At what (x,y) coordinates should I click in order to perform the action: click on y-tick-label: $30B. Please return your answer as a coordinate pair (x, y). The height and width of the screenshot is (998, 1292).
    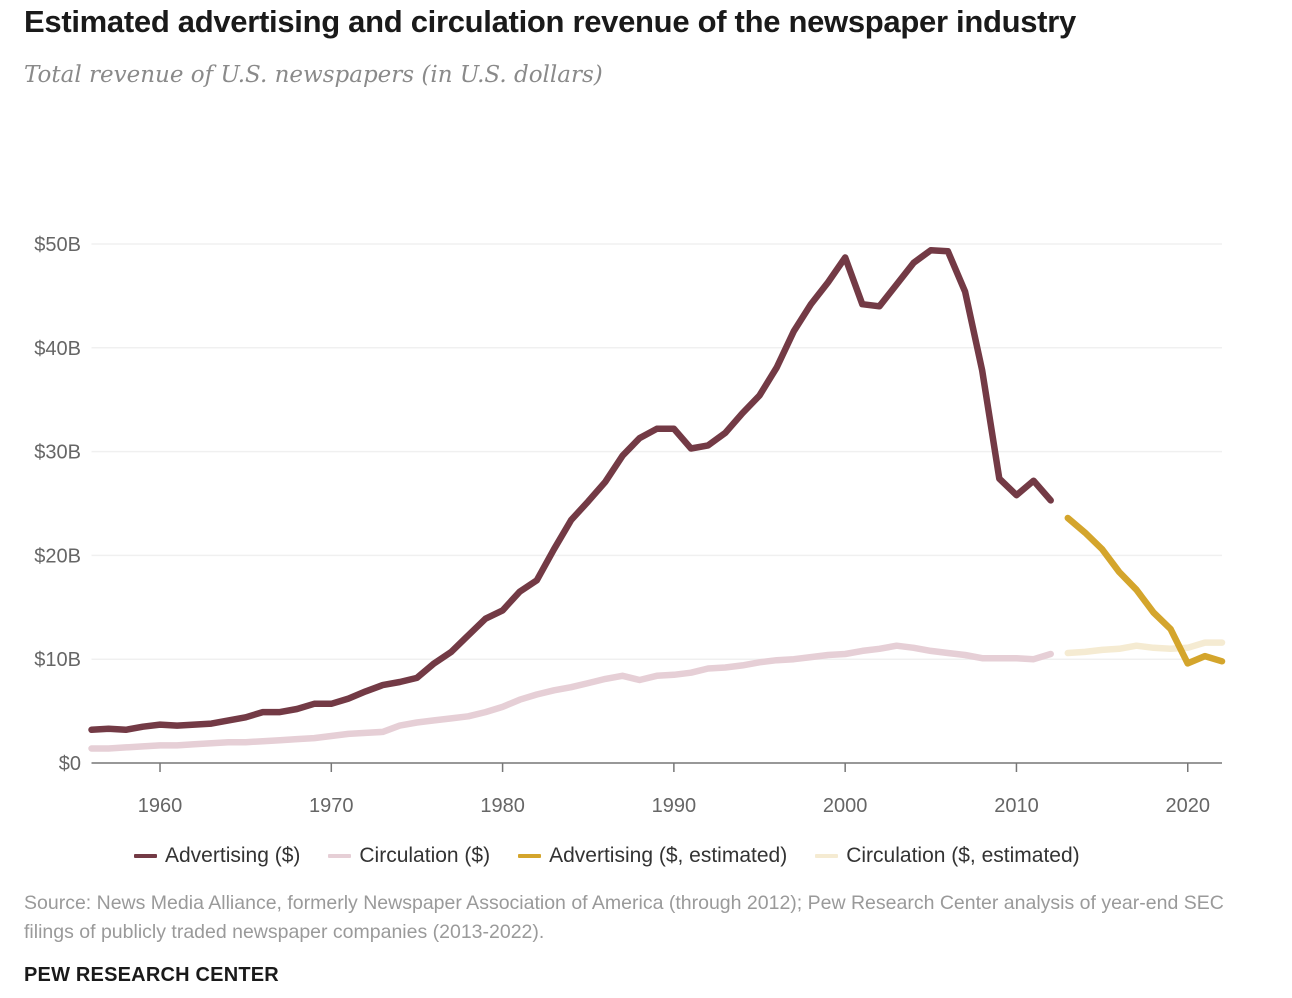
    Looking at the image, I should click on (57, 453).